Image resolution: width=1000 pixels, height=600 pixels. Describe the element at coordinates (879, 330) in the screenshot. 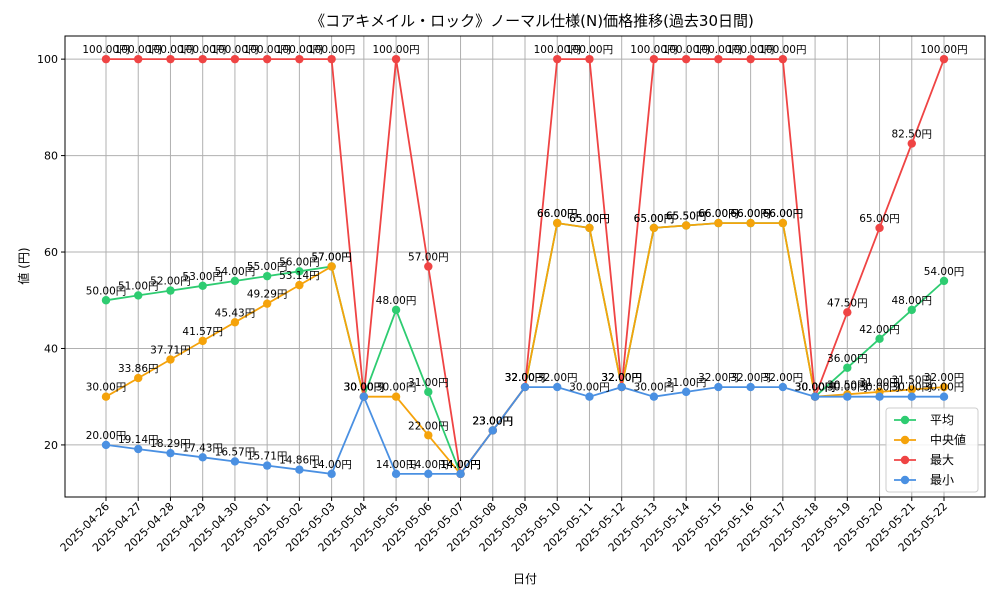

I see `data-label: 42.00円` at that location.